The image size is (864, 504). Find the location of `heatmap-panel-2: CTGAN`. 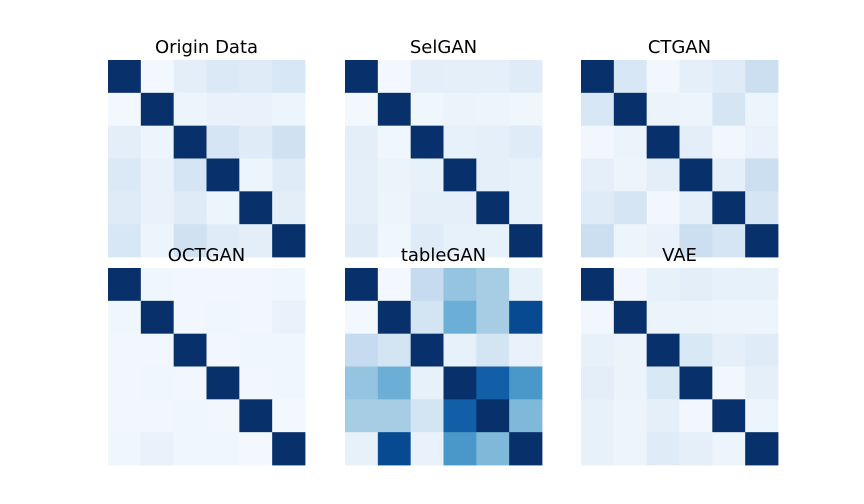

heatmap-panel-2: CTGAN is located at coordinates (680, 147).